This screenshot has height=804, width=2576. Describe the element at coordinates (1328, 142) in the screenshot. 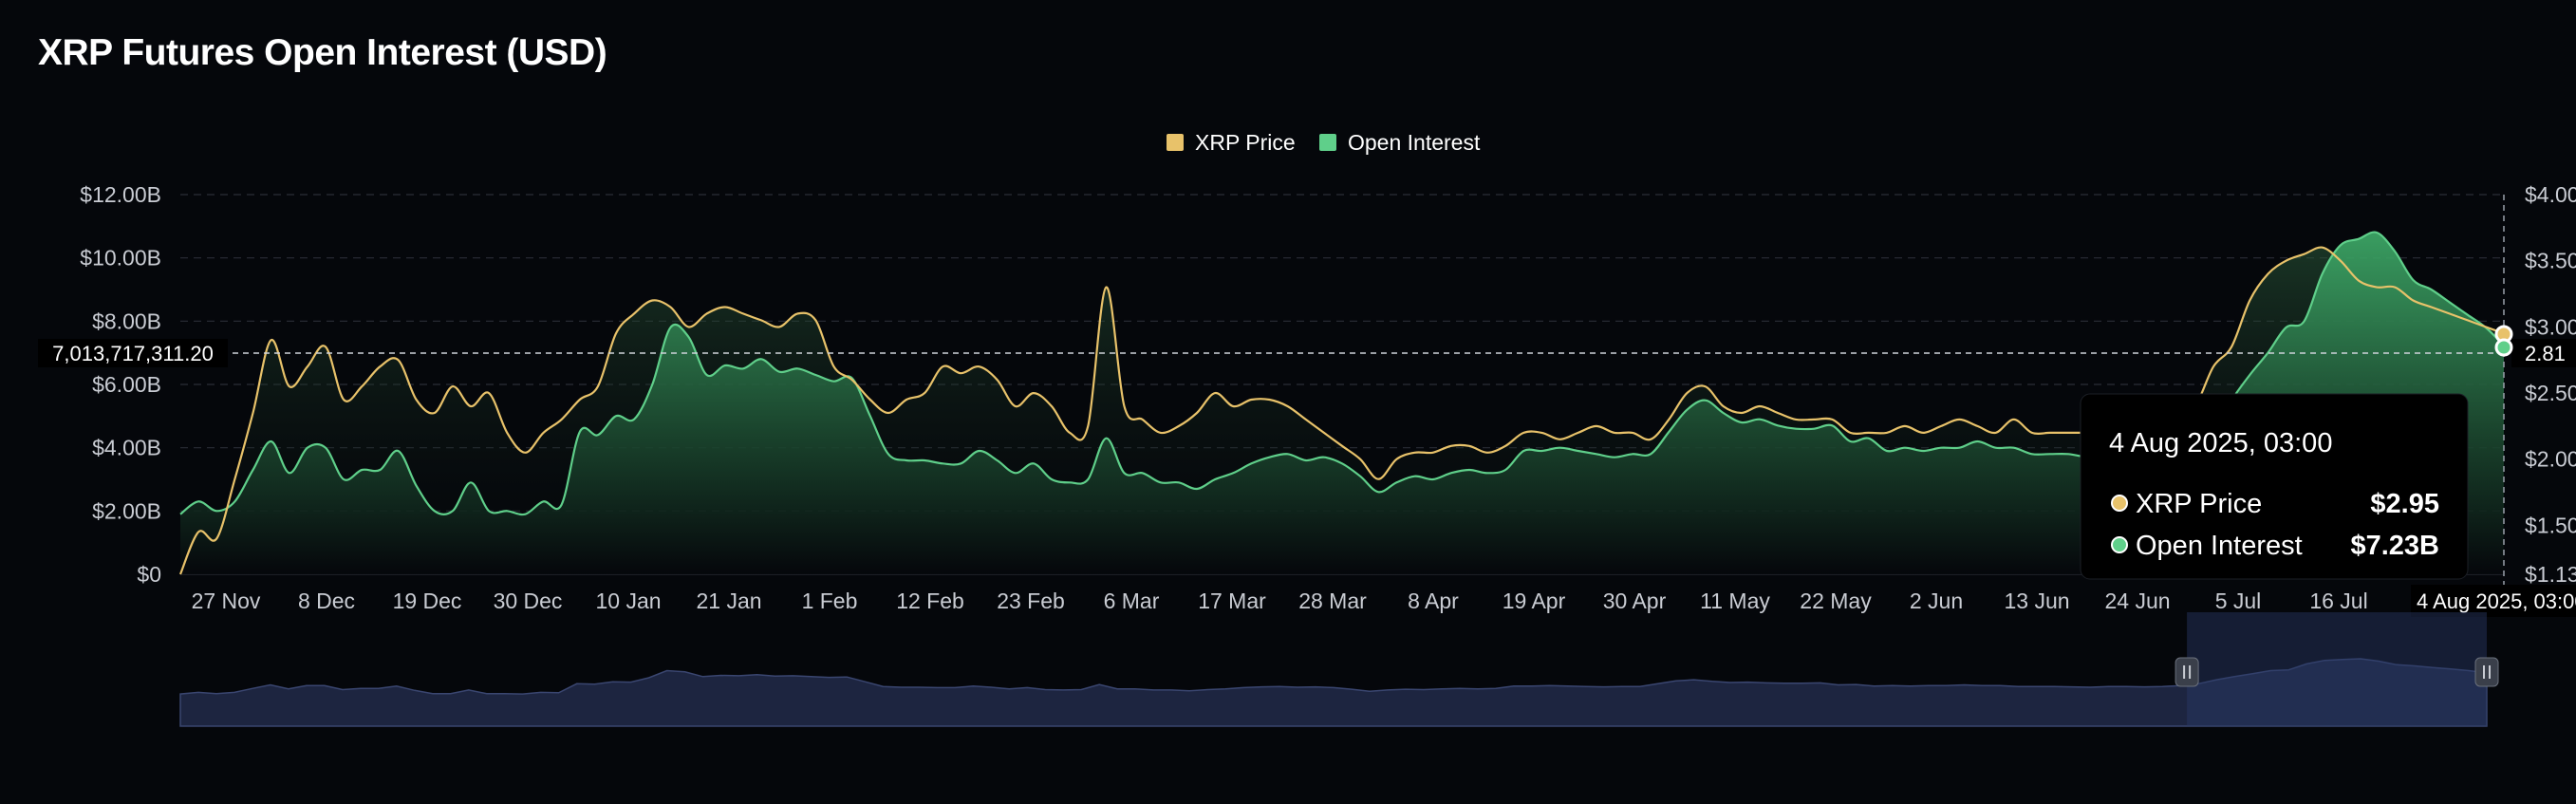

I see `legend-swatch-oi` at that location.